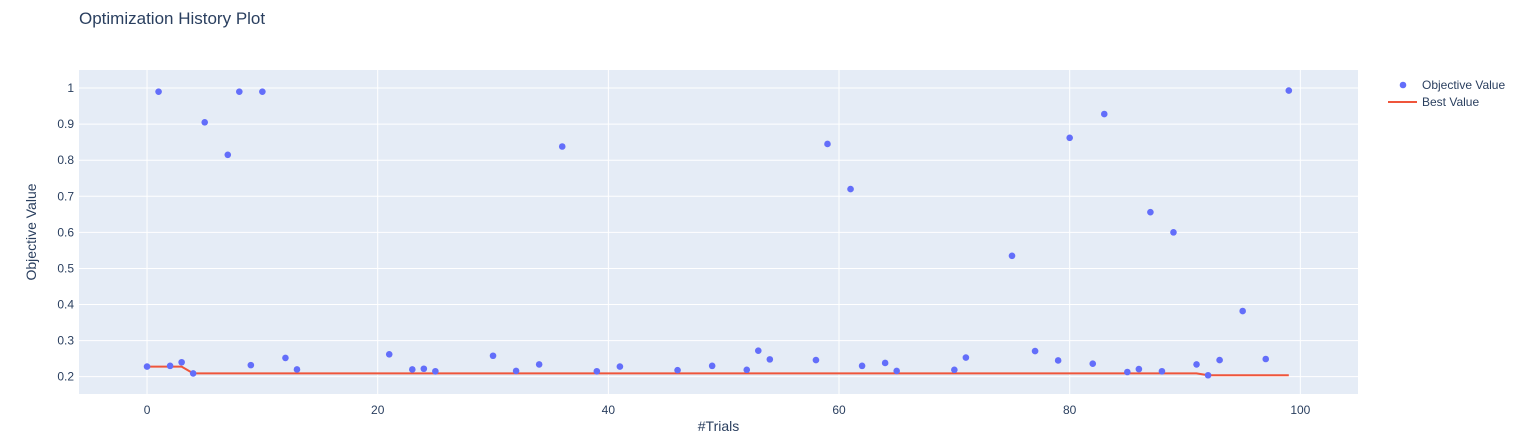 The width and height of the screenshot is (1522, 447). I want to click on x-tick-label: 0, so click(147, 410).